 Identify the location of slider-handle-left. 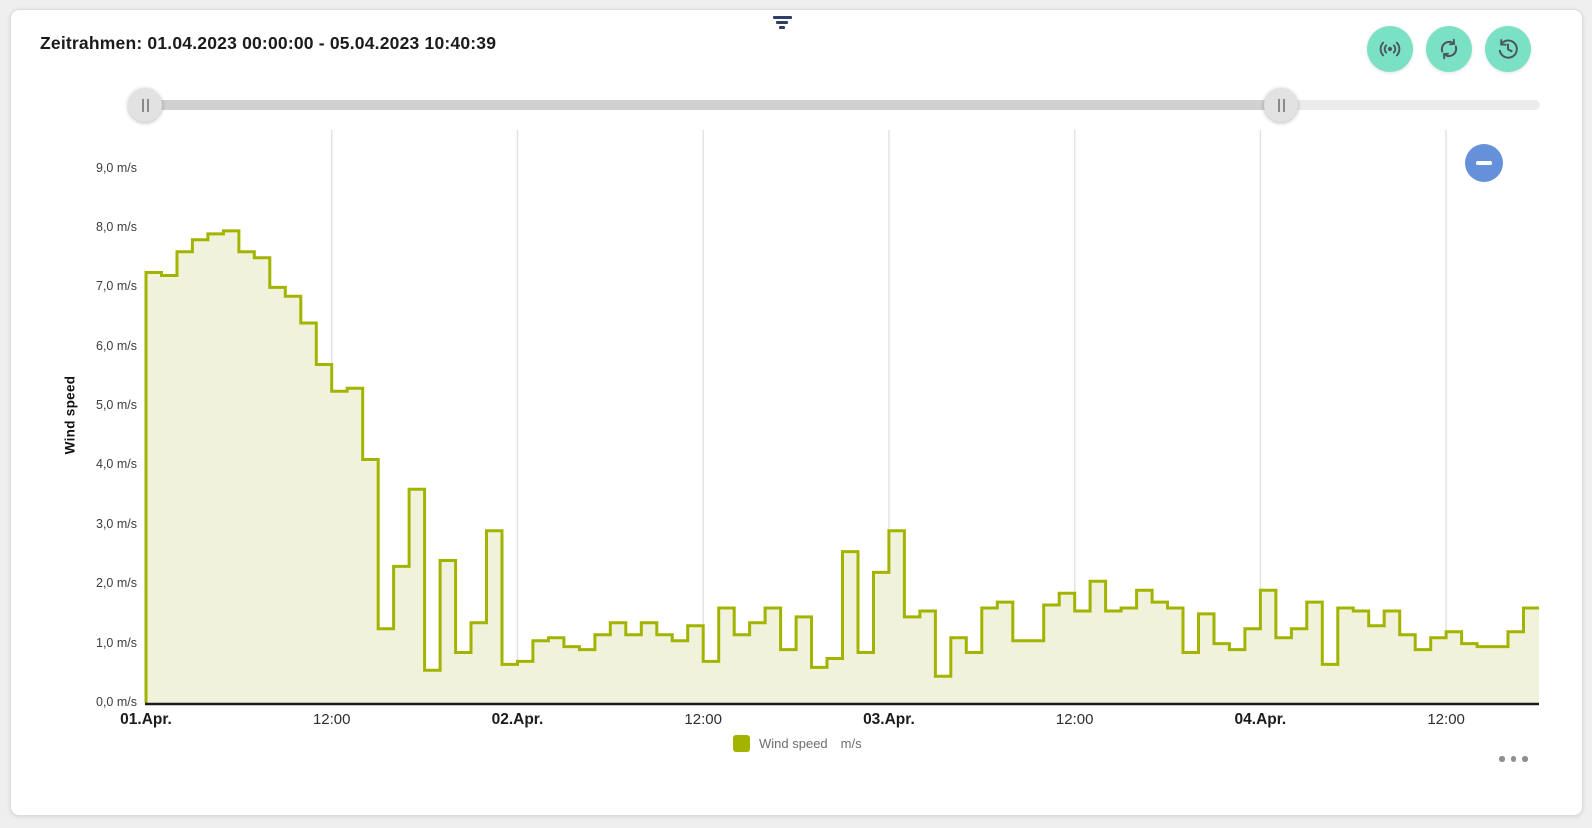
(145, 105).